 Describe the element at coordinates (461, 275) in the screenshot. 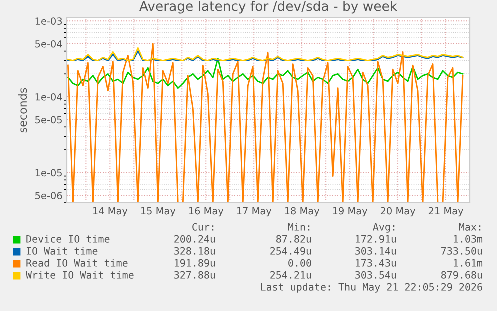

I see `text: 879.68u` at that location.